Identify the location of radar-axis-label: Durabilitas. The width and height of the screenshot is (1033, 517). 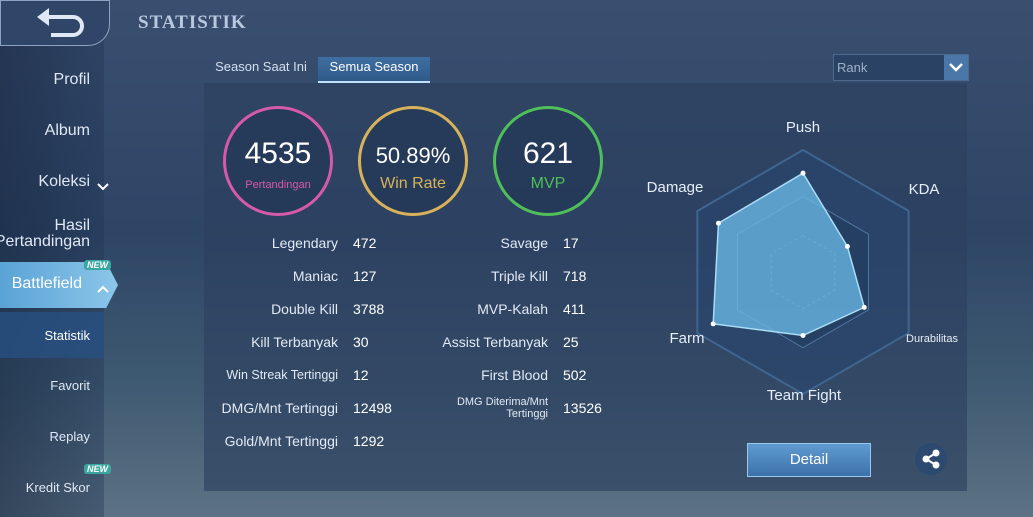
(932, 339).